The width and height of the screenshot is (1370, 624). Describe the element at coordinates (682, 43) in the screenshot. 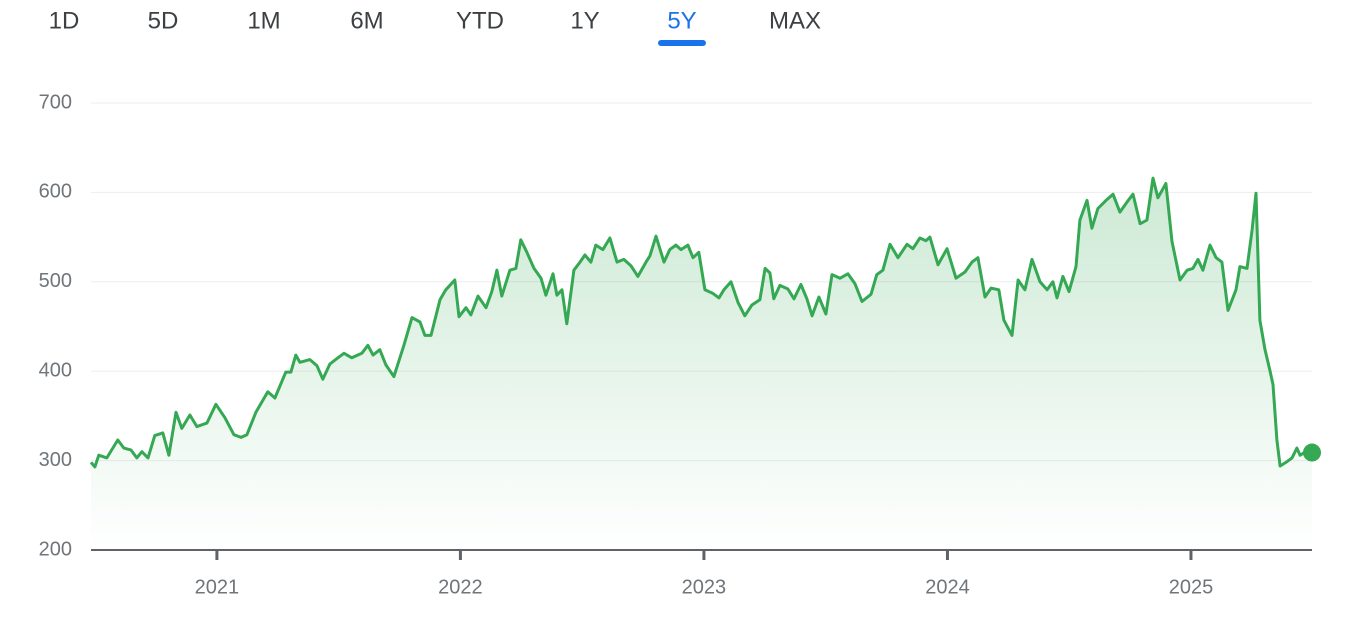

I see `selected-tab-indicator` at that location.